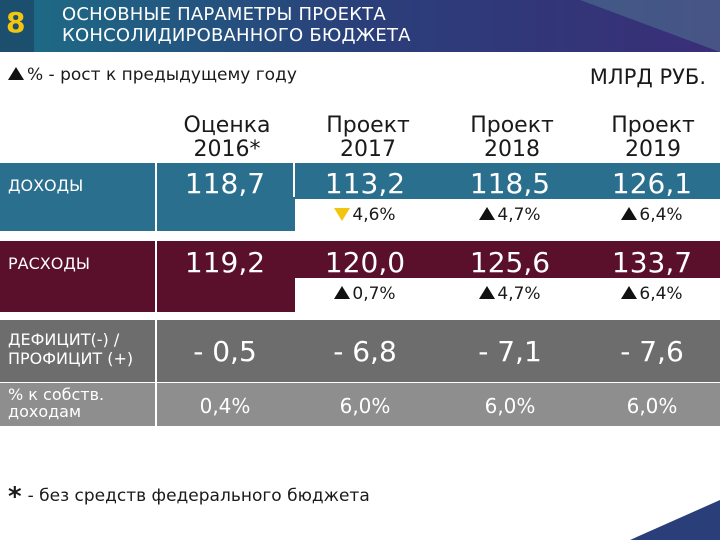  What do you see at coordinates (510, 351) in the screenshot?
I see `deficit-value-2018: - 7,1` at bounding box center [510, 351].